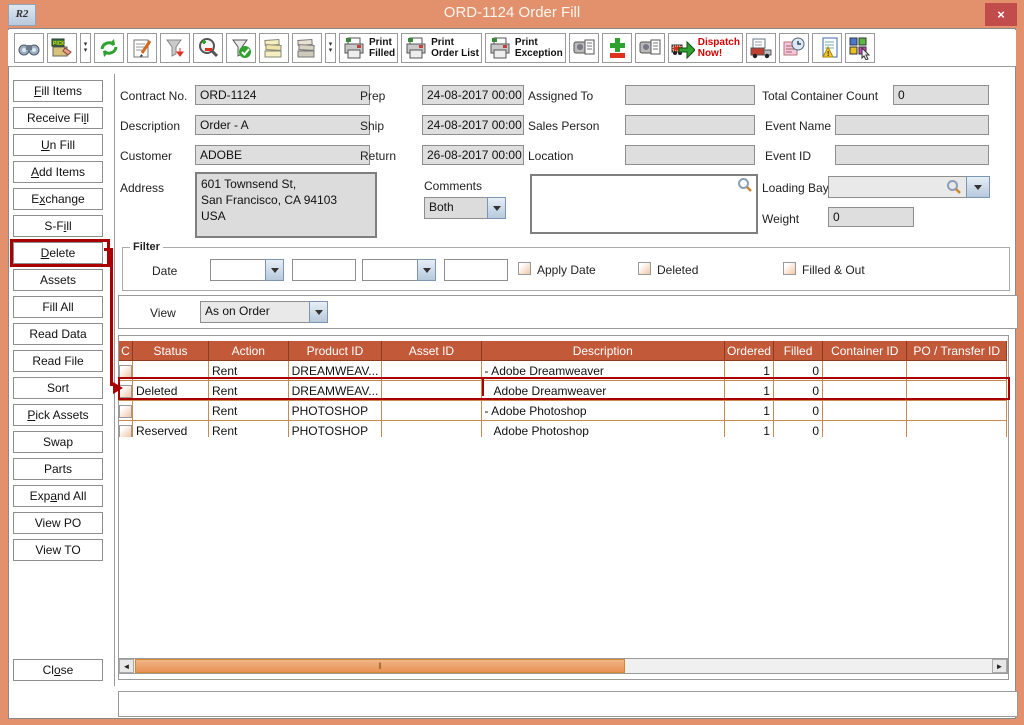 This screenshot has width=1024, height=725. What do you see at coordinates (109, 48) in the screenshot?
I see `toolbar-refresh-button` at bounding box center [109, 48].